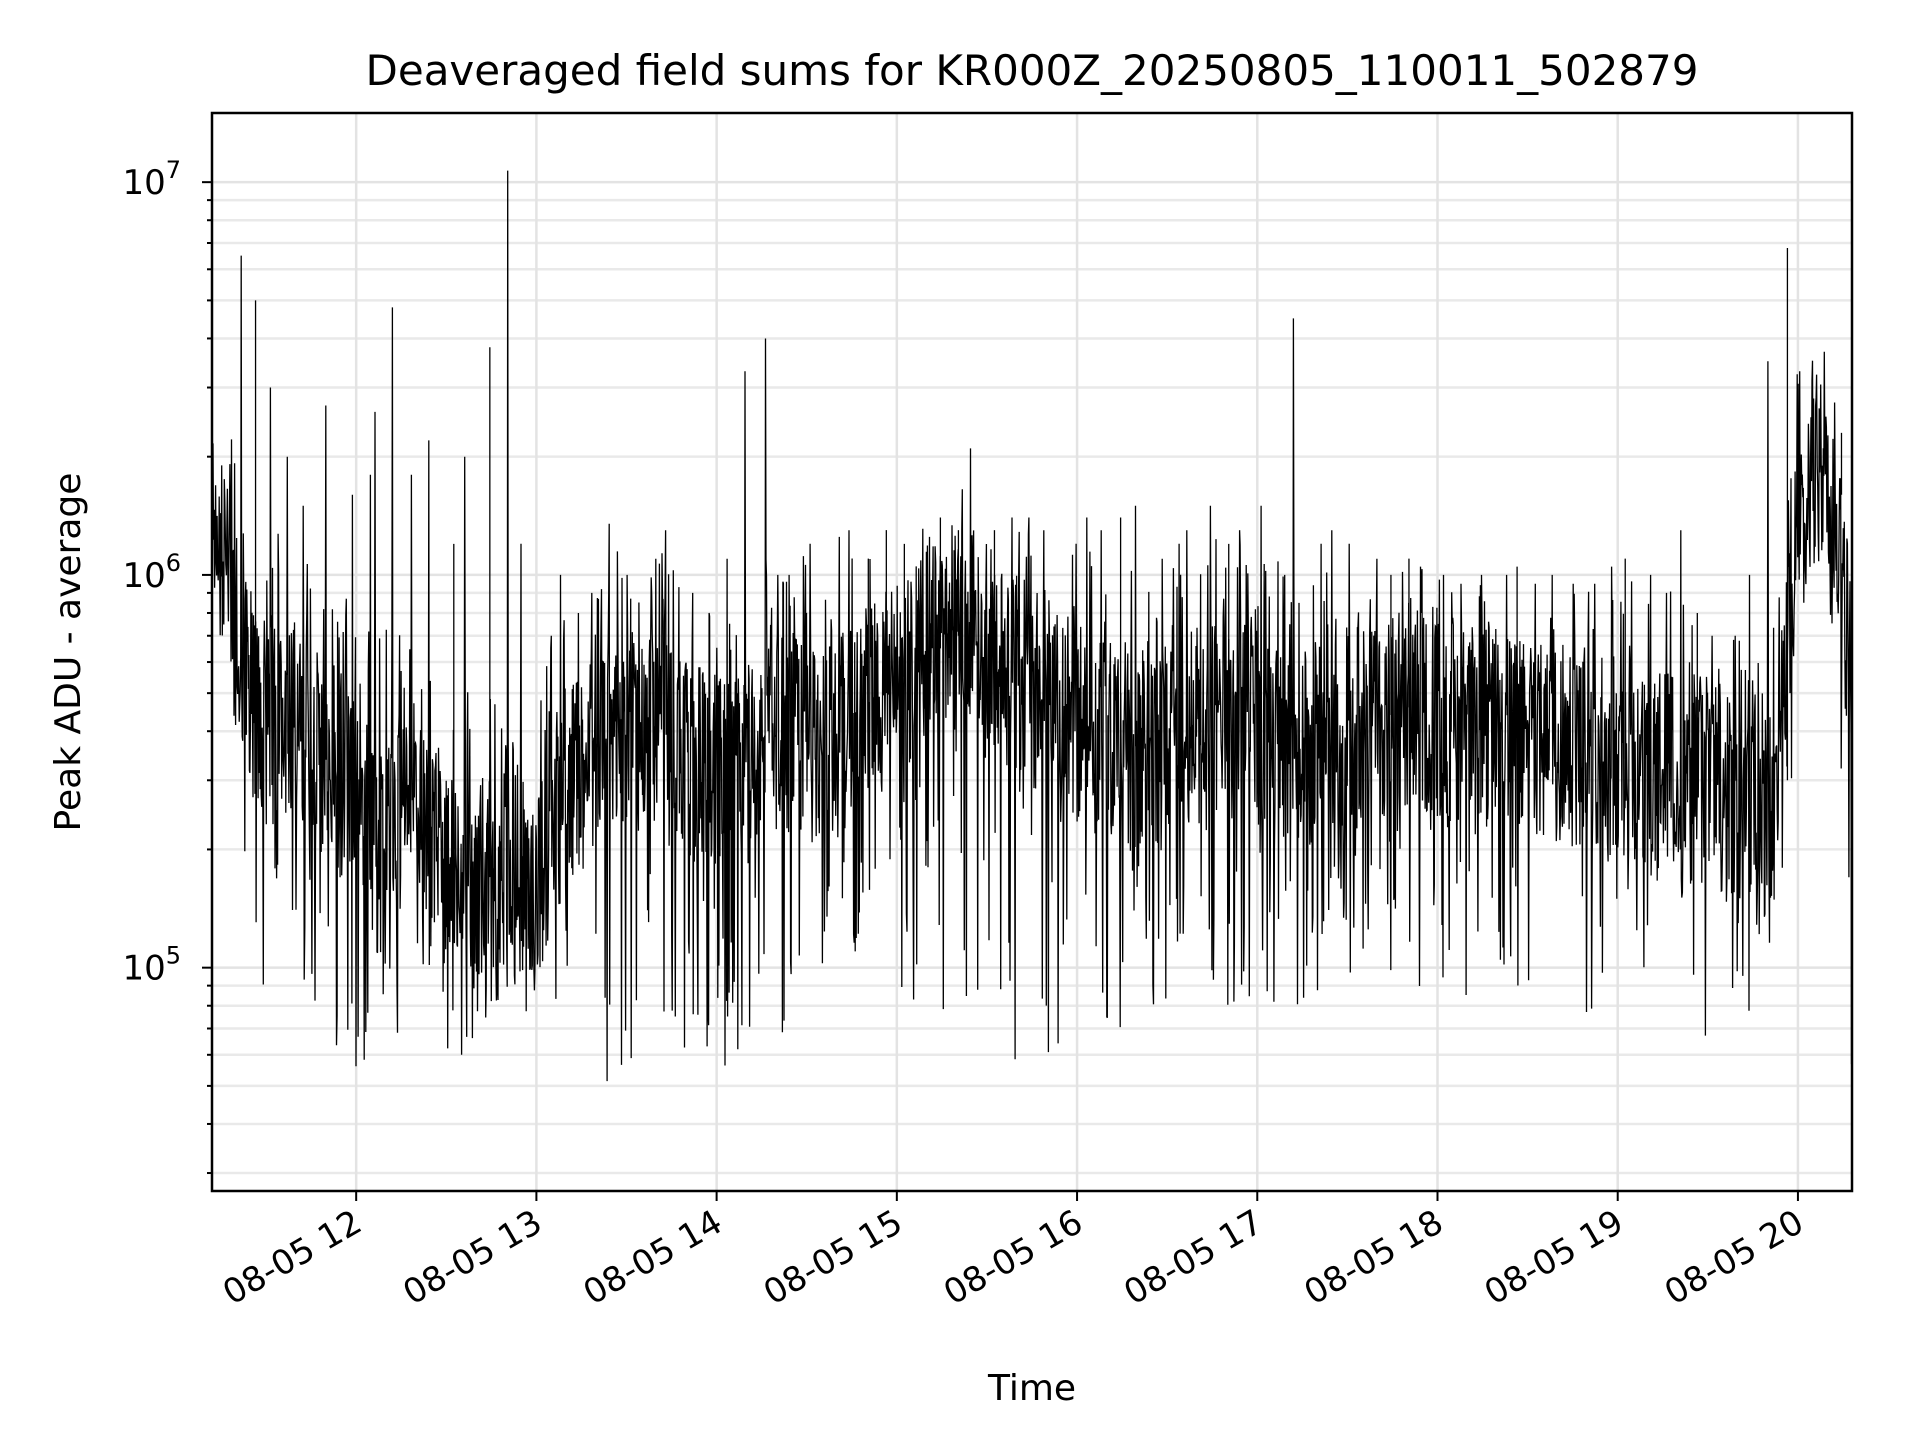 Image resolution: width=1920 pixels, height=1440 pixels. What do you see at coordinates (151, 965) in the screenshot?
I see `y-tick-label: 10⁵` at bounding box center [151, 965].